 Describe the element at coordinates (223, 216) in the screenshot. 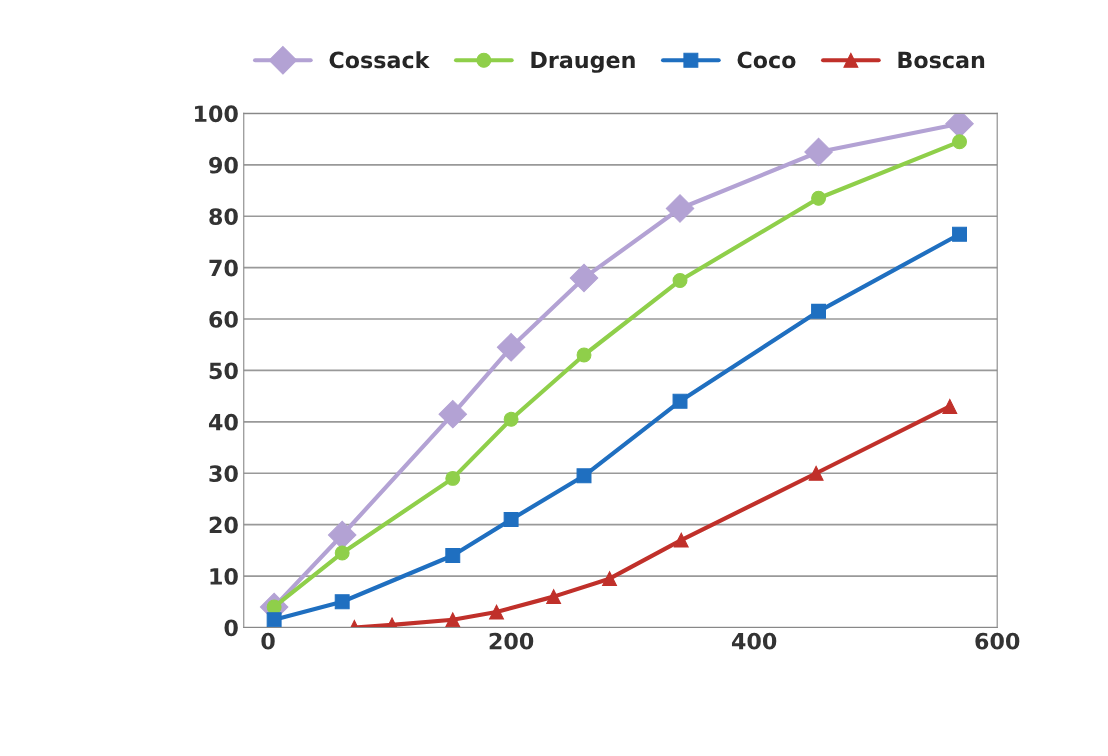

I see `y-tick-label: 80` at that location.